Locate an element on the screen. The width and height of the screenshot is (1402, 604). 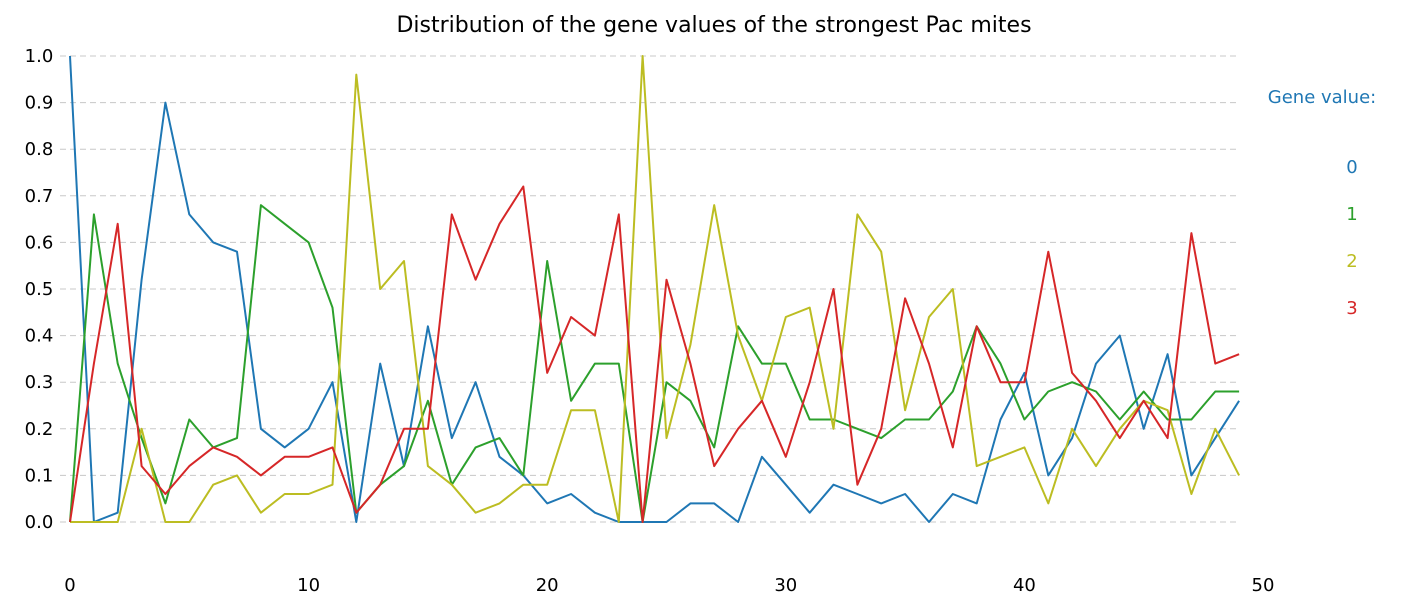
y-tick-label: 0.0 is located at coordinates (39, 522).